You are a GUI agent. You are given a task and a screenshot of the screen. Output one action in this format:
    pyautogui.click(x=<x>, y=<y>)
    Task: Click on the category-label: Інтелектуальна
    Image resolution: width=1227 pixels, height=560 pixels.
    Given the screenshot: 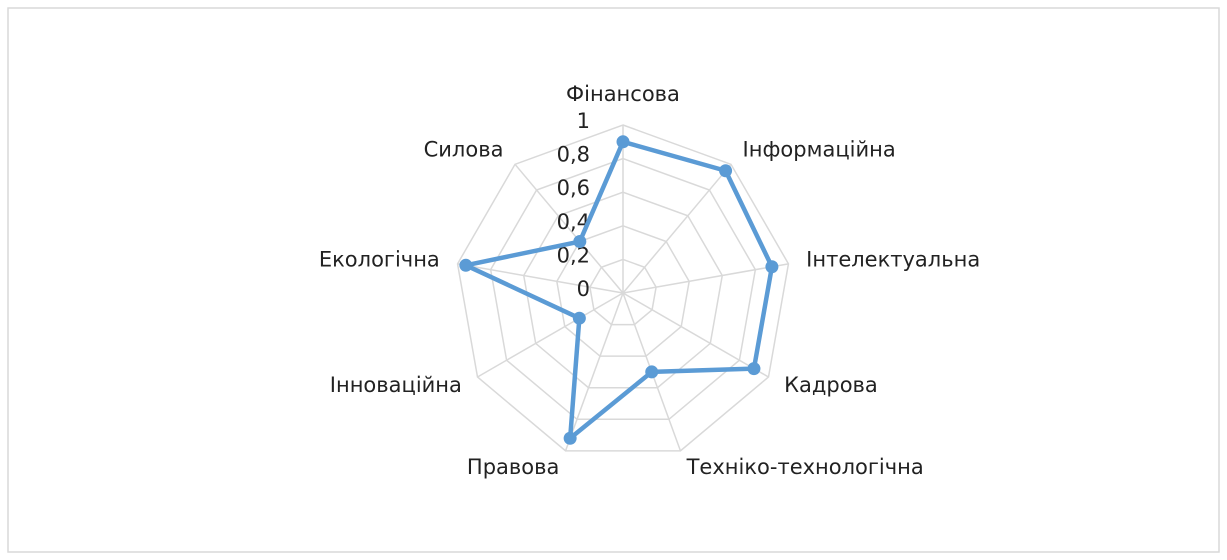 What is the action you would take?
    pyautogui.click(x=893, y=260)
    